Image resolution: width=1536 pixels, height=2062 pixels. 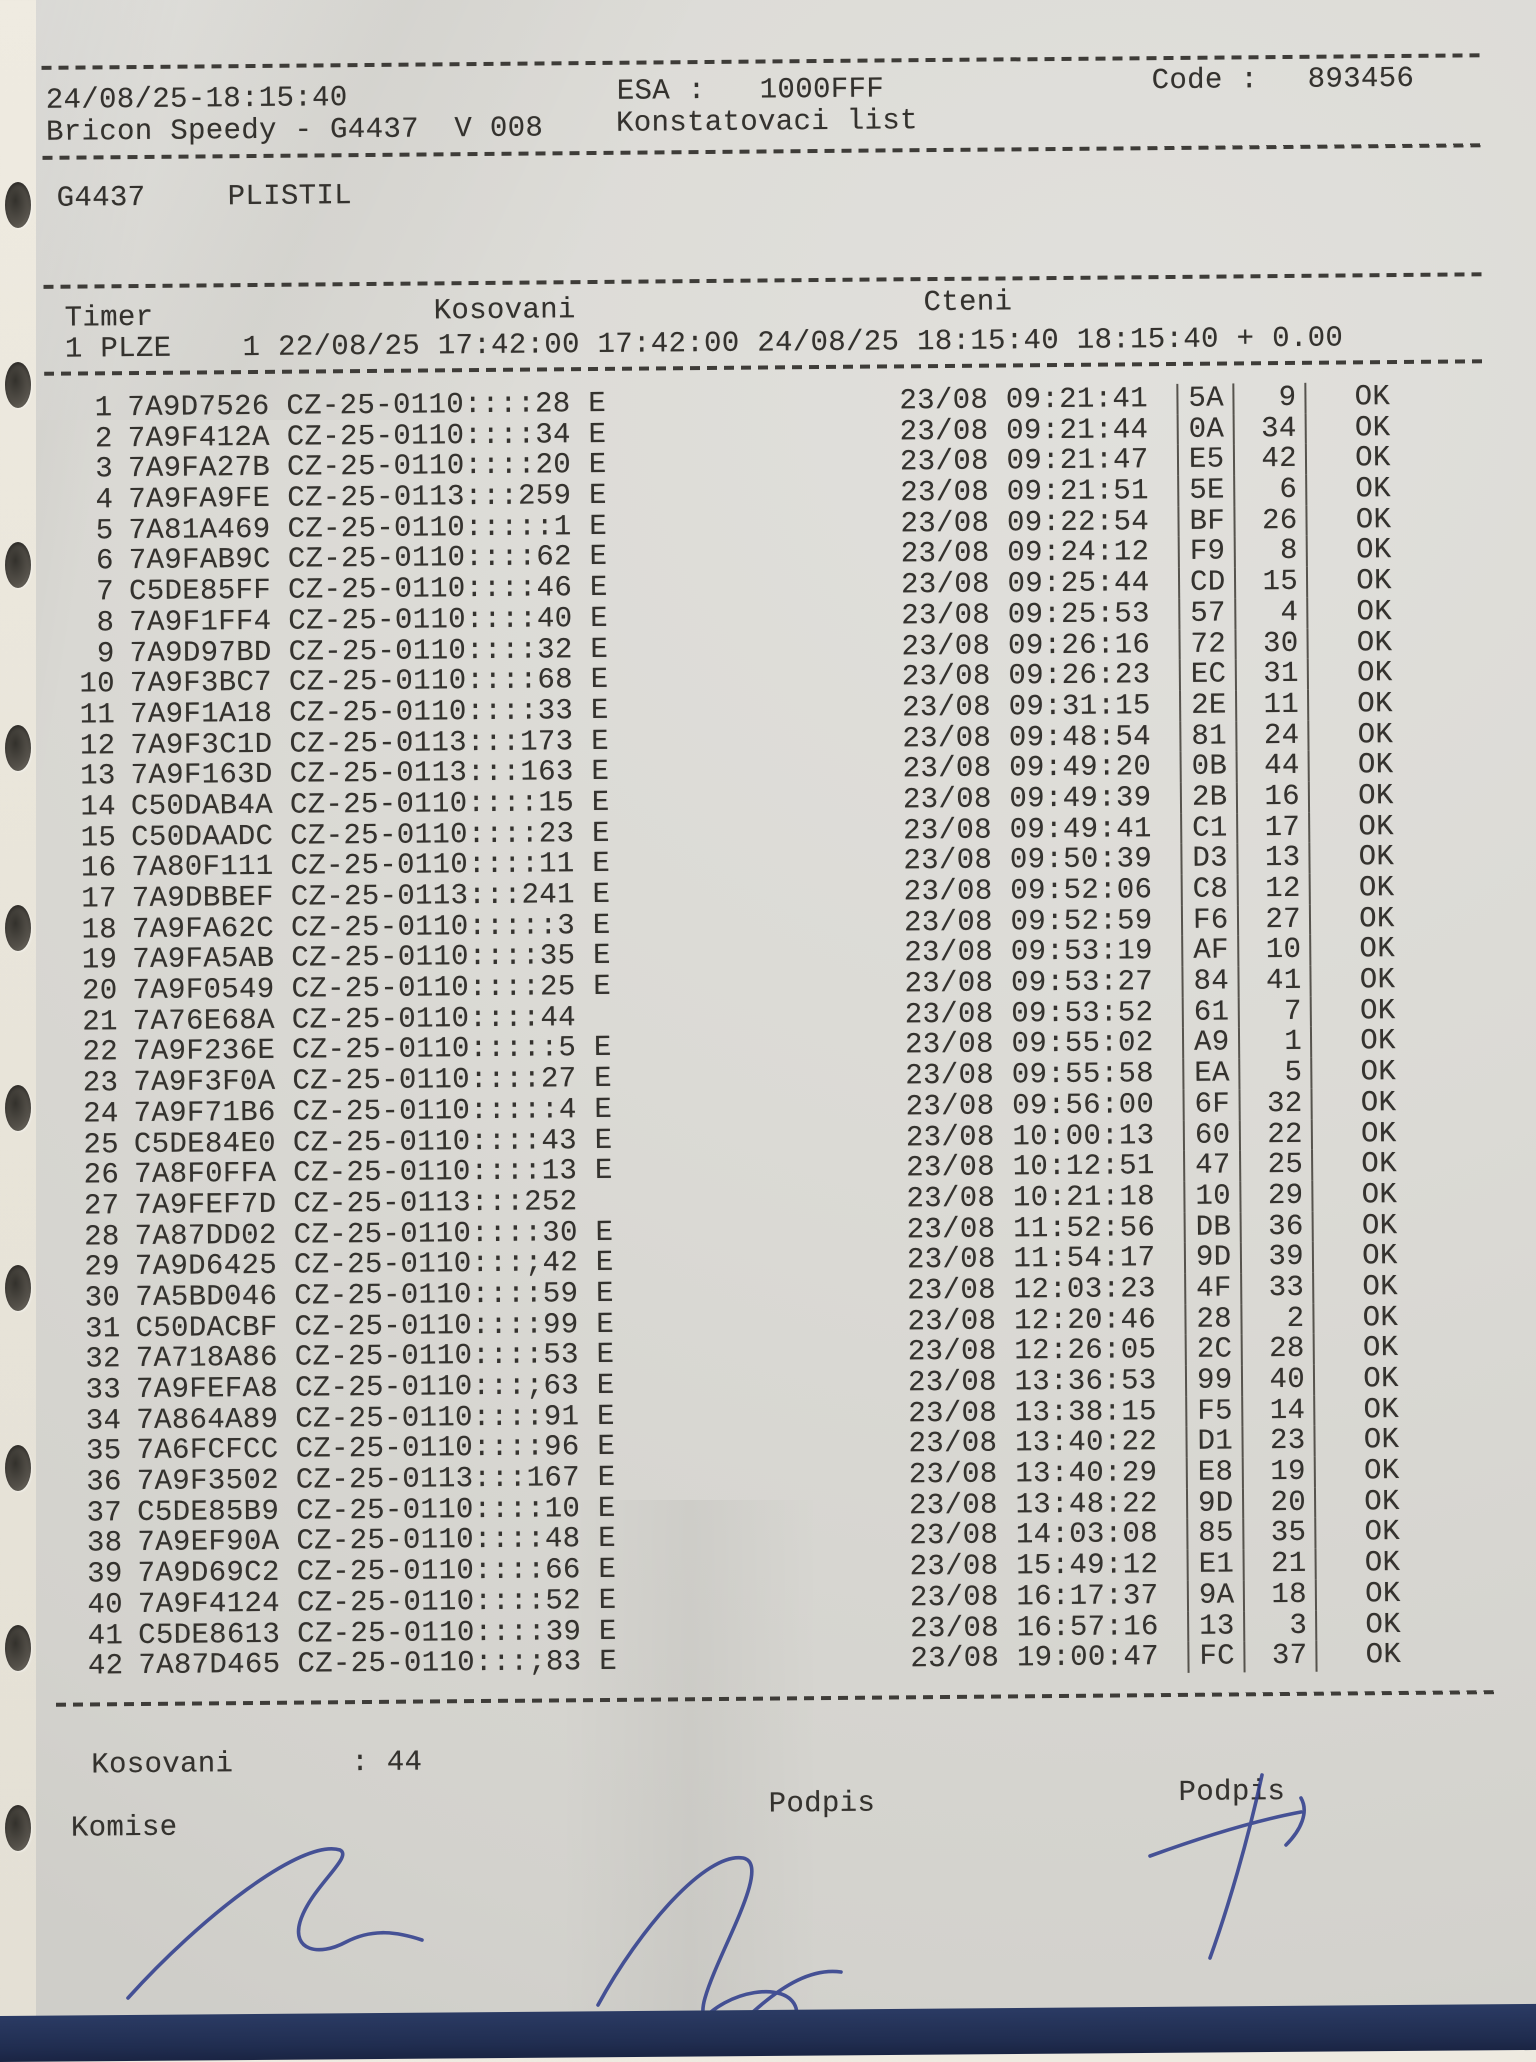 I want to click on control-code: 10, so click(x=1212, y=1196).